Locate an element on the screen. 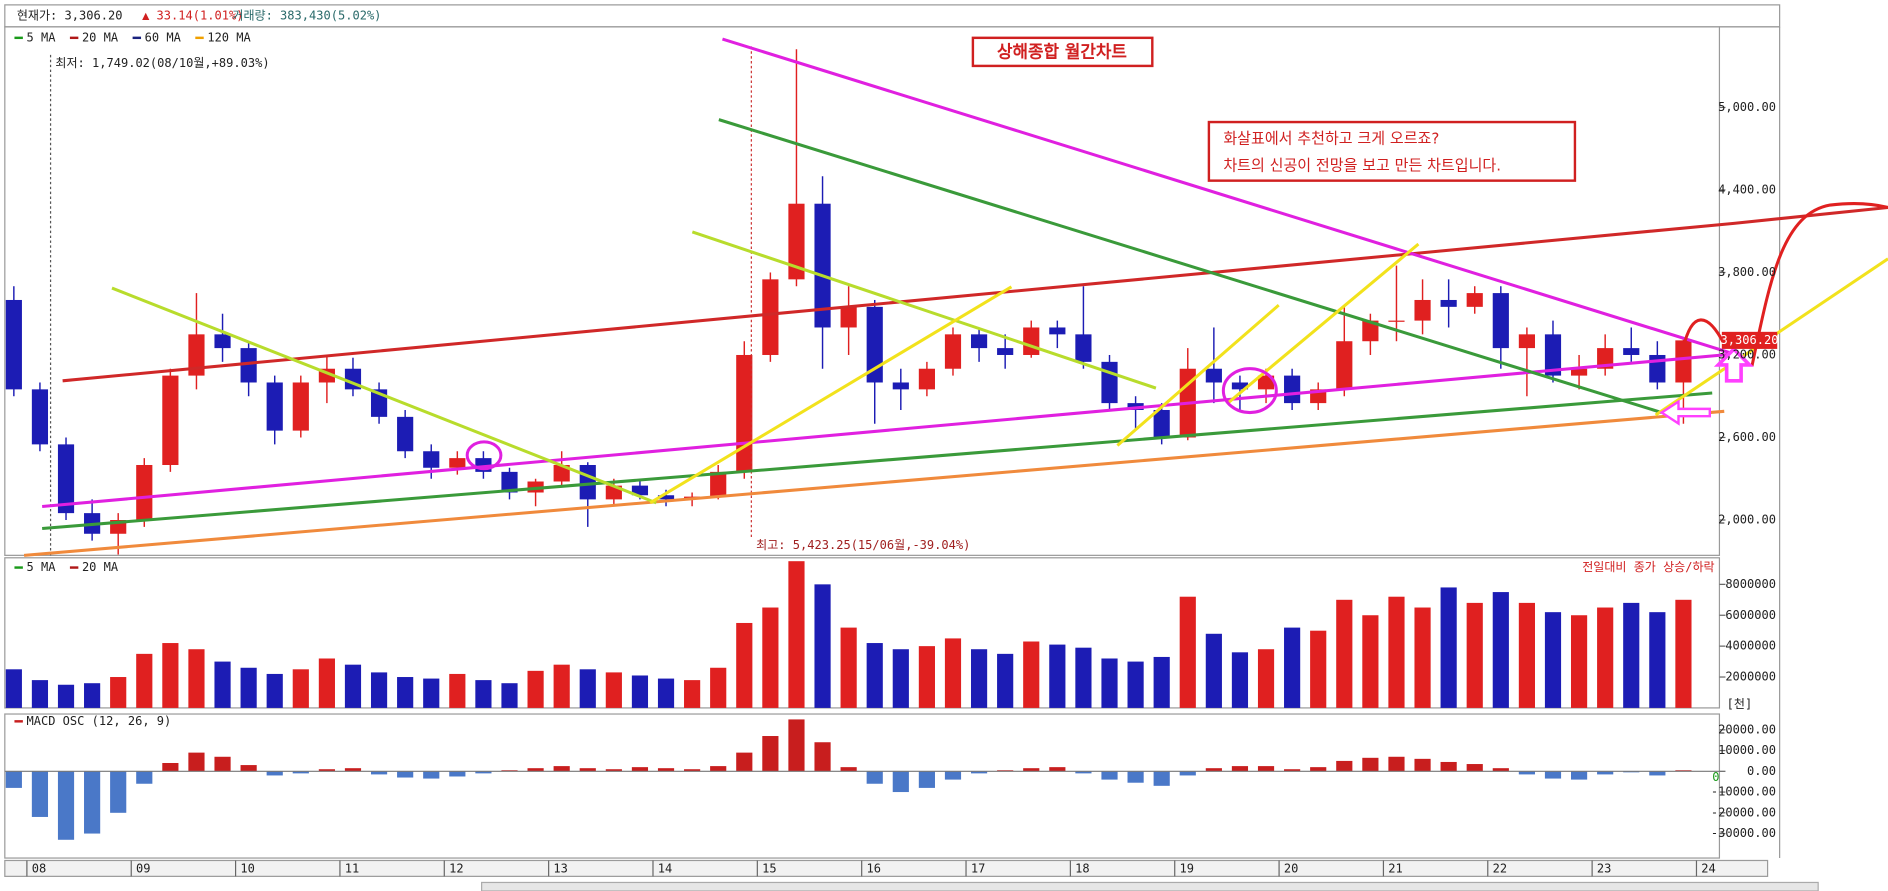 This screenshot has height=891, width=1888. trend-line is located at coordinates (877, 461).